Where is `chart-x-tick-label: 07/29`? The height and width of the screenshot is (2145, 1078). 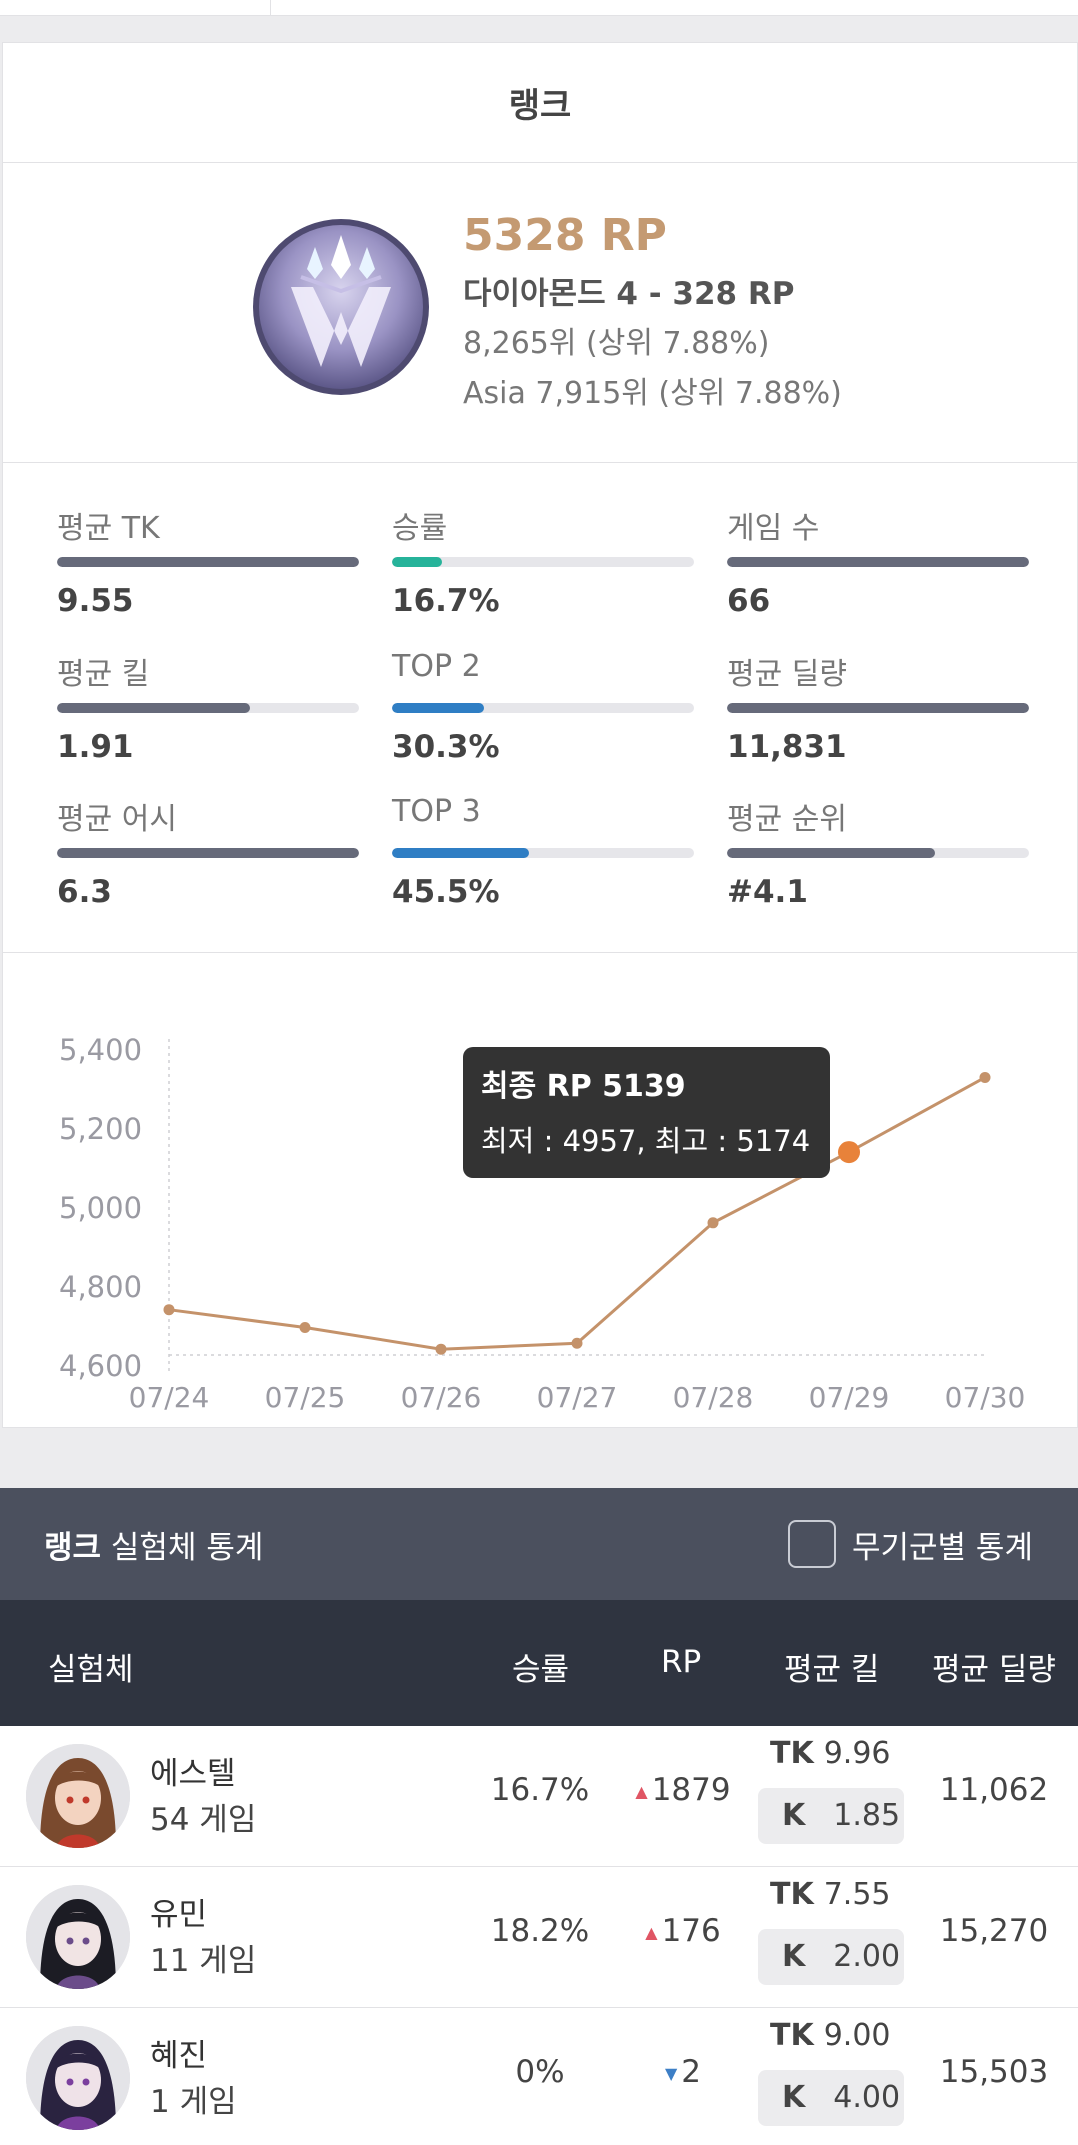 chart-x-tick-label: 07/29 is located at coordinates (849, 1397).